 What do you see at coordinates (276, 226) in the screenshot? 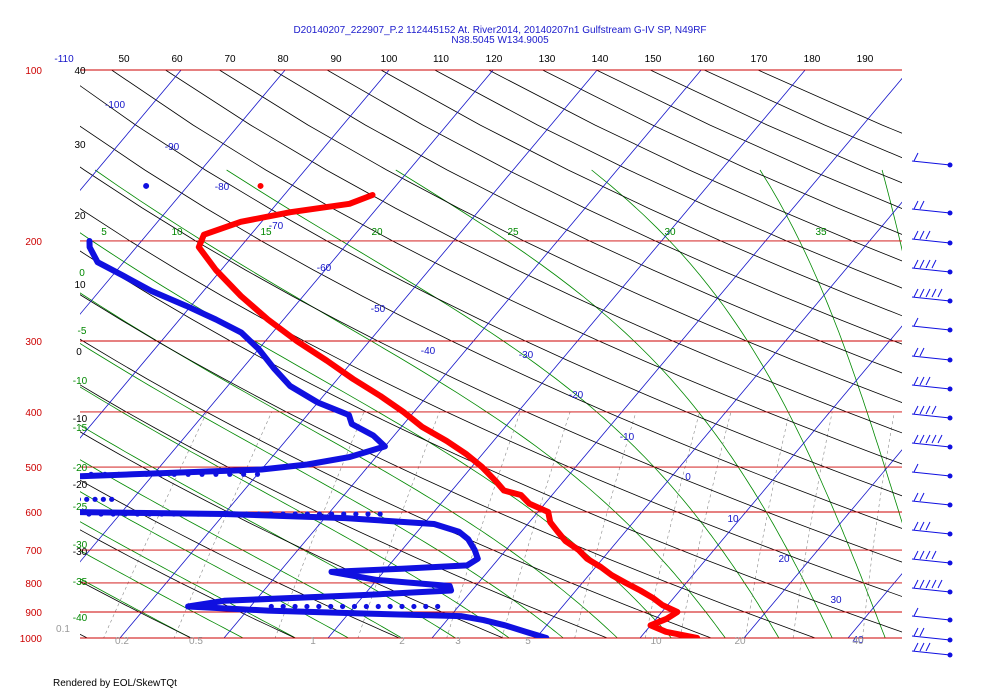
I see `isotherm-label: -70` at bounding box center [276, 226].